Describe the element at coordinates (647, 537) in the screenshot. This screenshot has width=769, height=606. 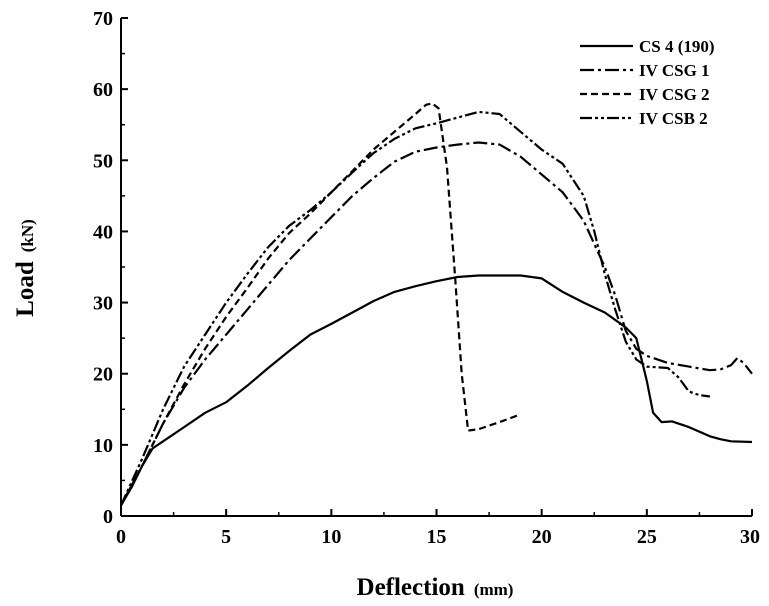
I see `x-tick-label: 25` at that location.